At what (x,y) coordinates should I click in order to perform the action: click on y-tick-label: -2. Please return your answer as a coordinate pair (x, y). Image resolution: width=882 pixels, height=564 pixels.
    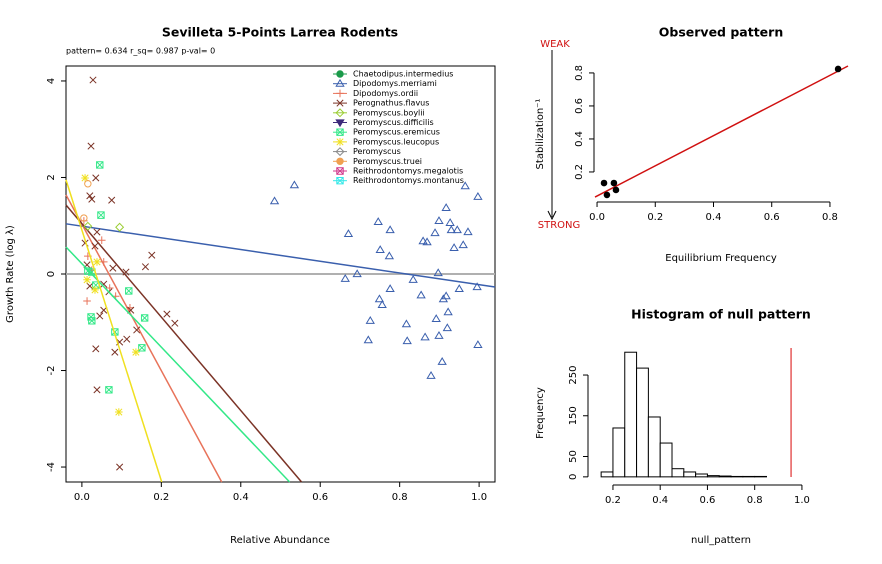
    Looking at the image, I should click on (51, 371).